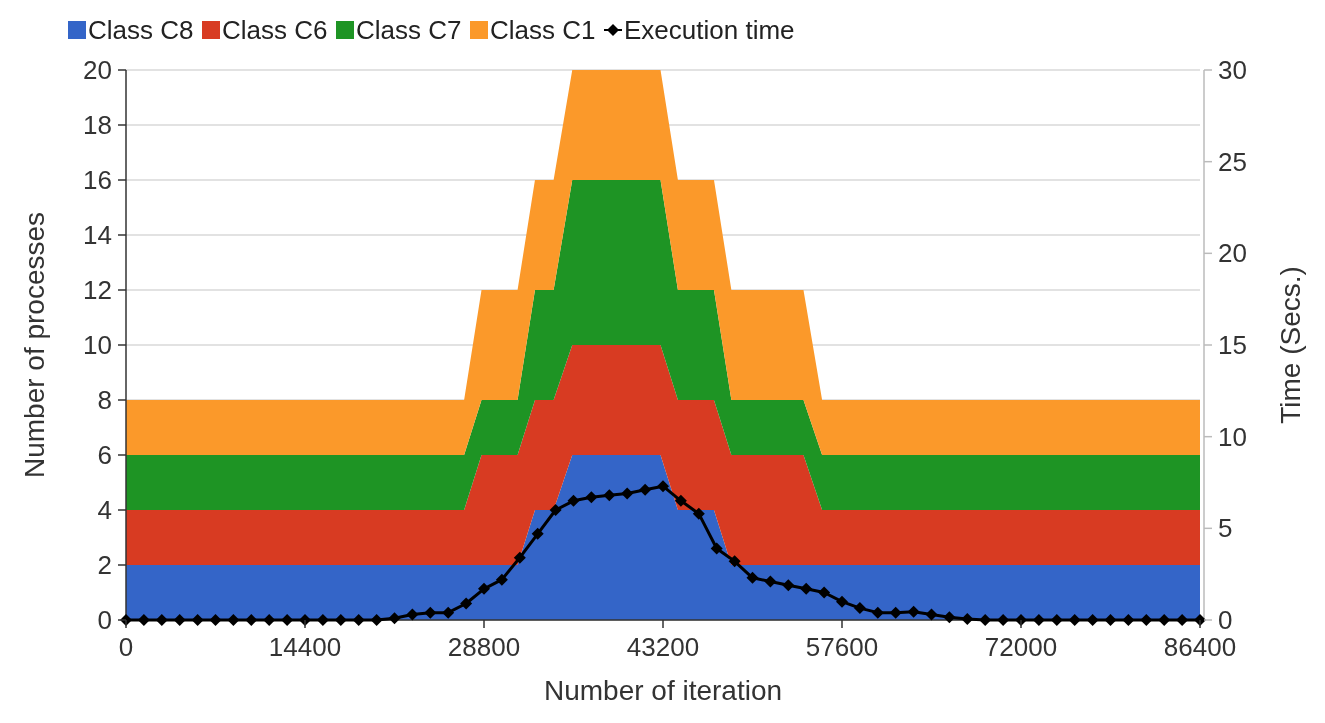  What do you see at coordinates (104, 455) in the screenshot?
I see `y-tick-label: 6` at bounding box center [104, 455].